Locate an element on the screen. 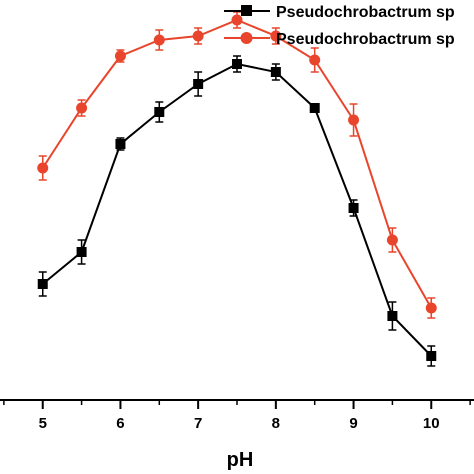 This screenshot has width=474, height=474. legend-item-0: Pseudochrobactrum sp is located at coordinates (339, 12).